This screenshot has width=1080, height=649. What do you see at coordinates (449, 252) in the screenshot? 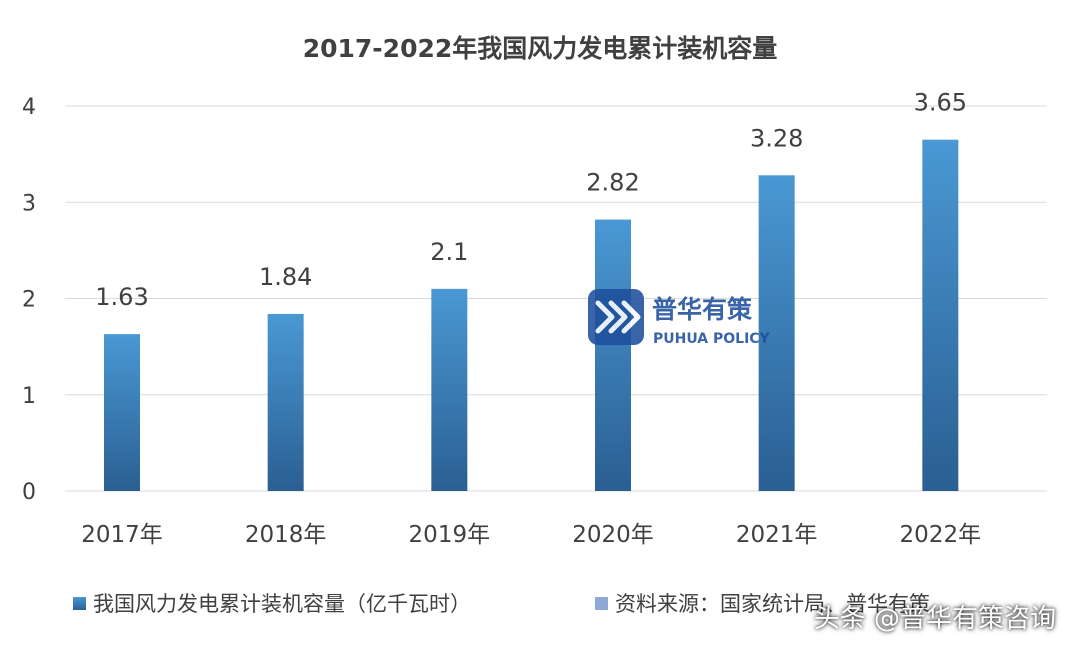
I see `data-label-3: 2.1` at bounding box center [449, 252].